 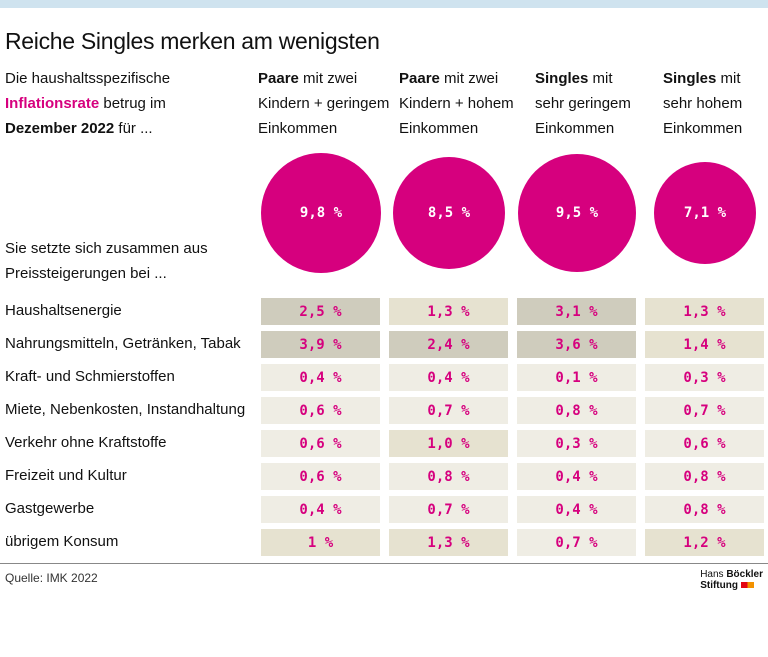 I want to click on row-label: Nahrungsmitteln, Getränken, Tabak, so click(x=123, y=343).